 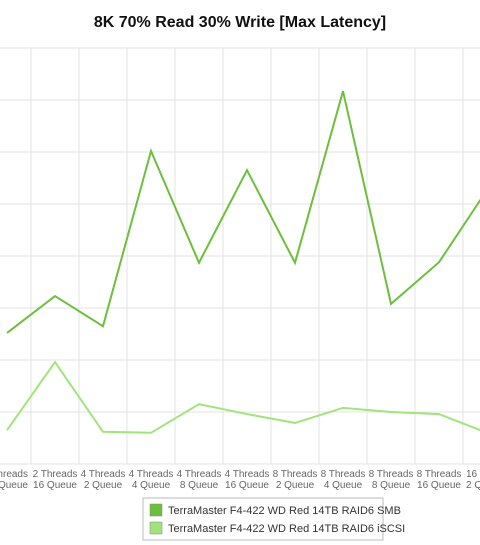 What do you see at coordinates (240, 22) in the screenshot?
I see `chart-title: 8K 70% Read 30% Write [Max Latency]` at bounding box center [240, 22].